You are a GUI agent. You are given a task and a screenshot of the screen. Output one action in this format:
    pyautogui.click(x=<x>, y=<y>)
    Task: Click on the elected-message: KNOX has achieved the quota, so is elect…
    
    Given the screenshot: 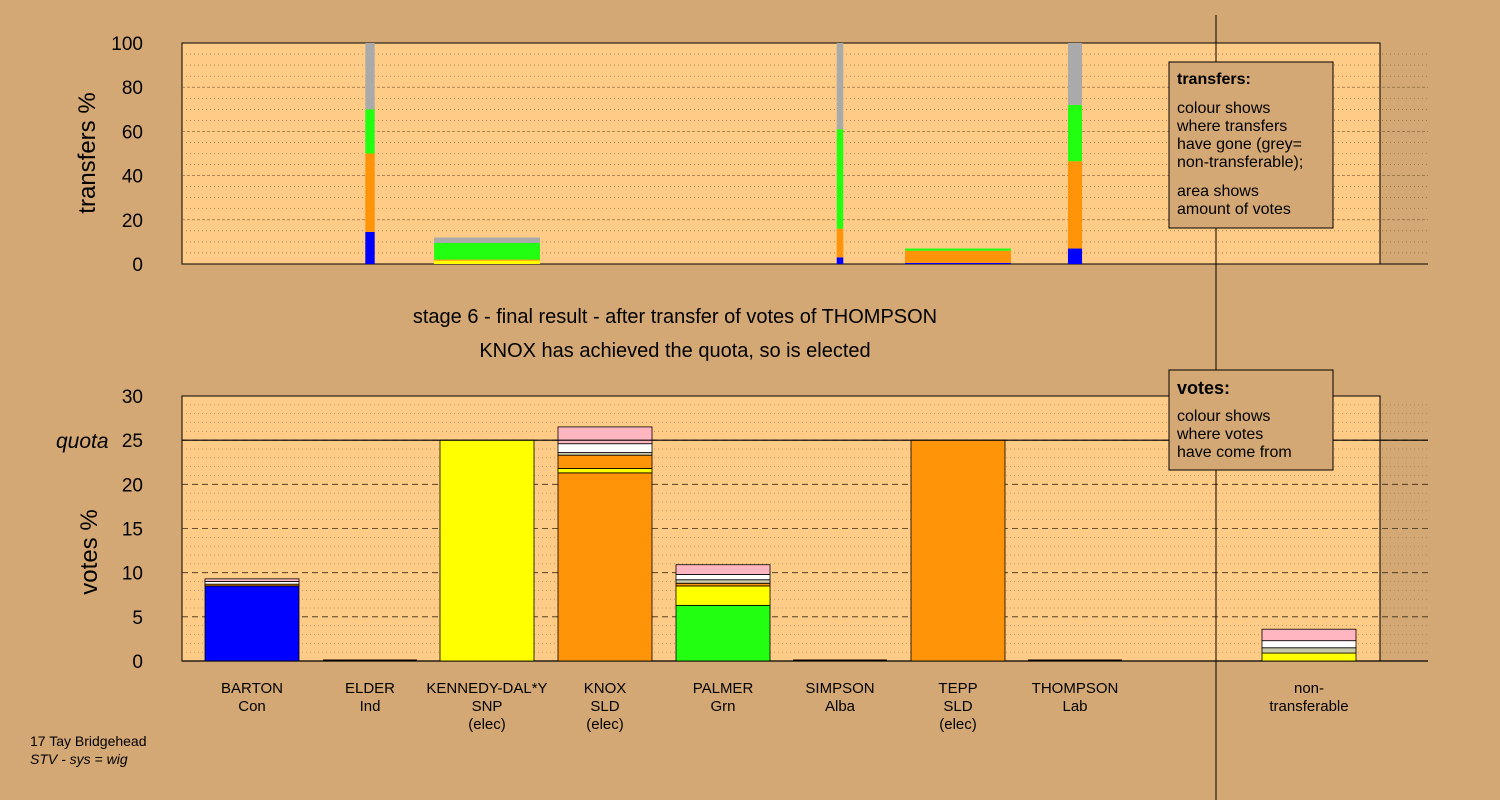 What is the action you would take?
    pyautogui.click(x=674, y=351)
    